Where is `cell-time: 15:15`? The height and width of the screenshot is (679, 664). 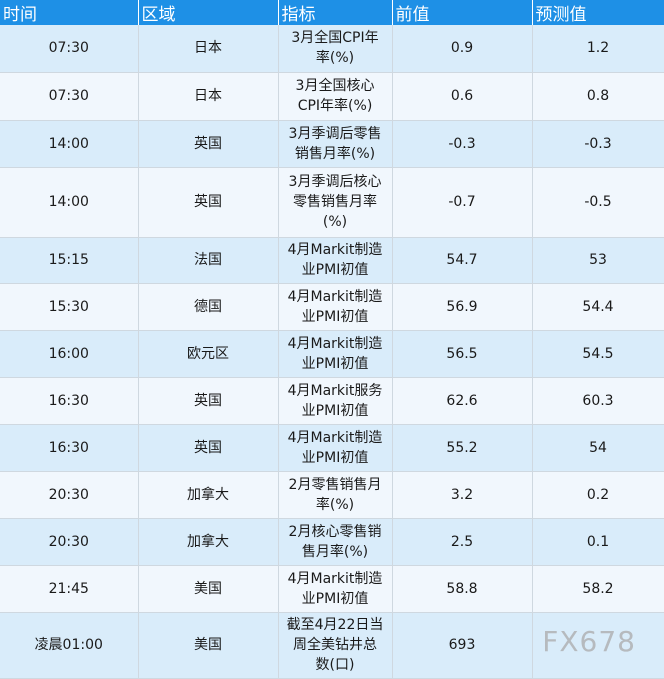 cell-time: 15:15 is located at coordinates (69, 260).